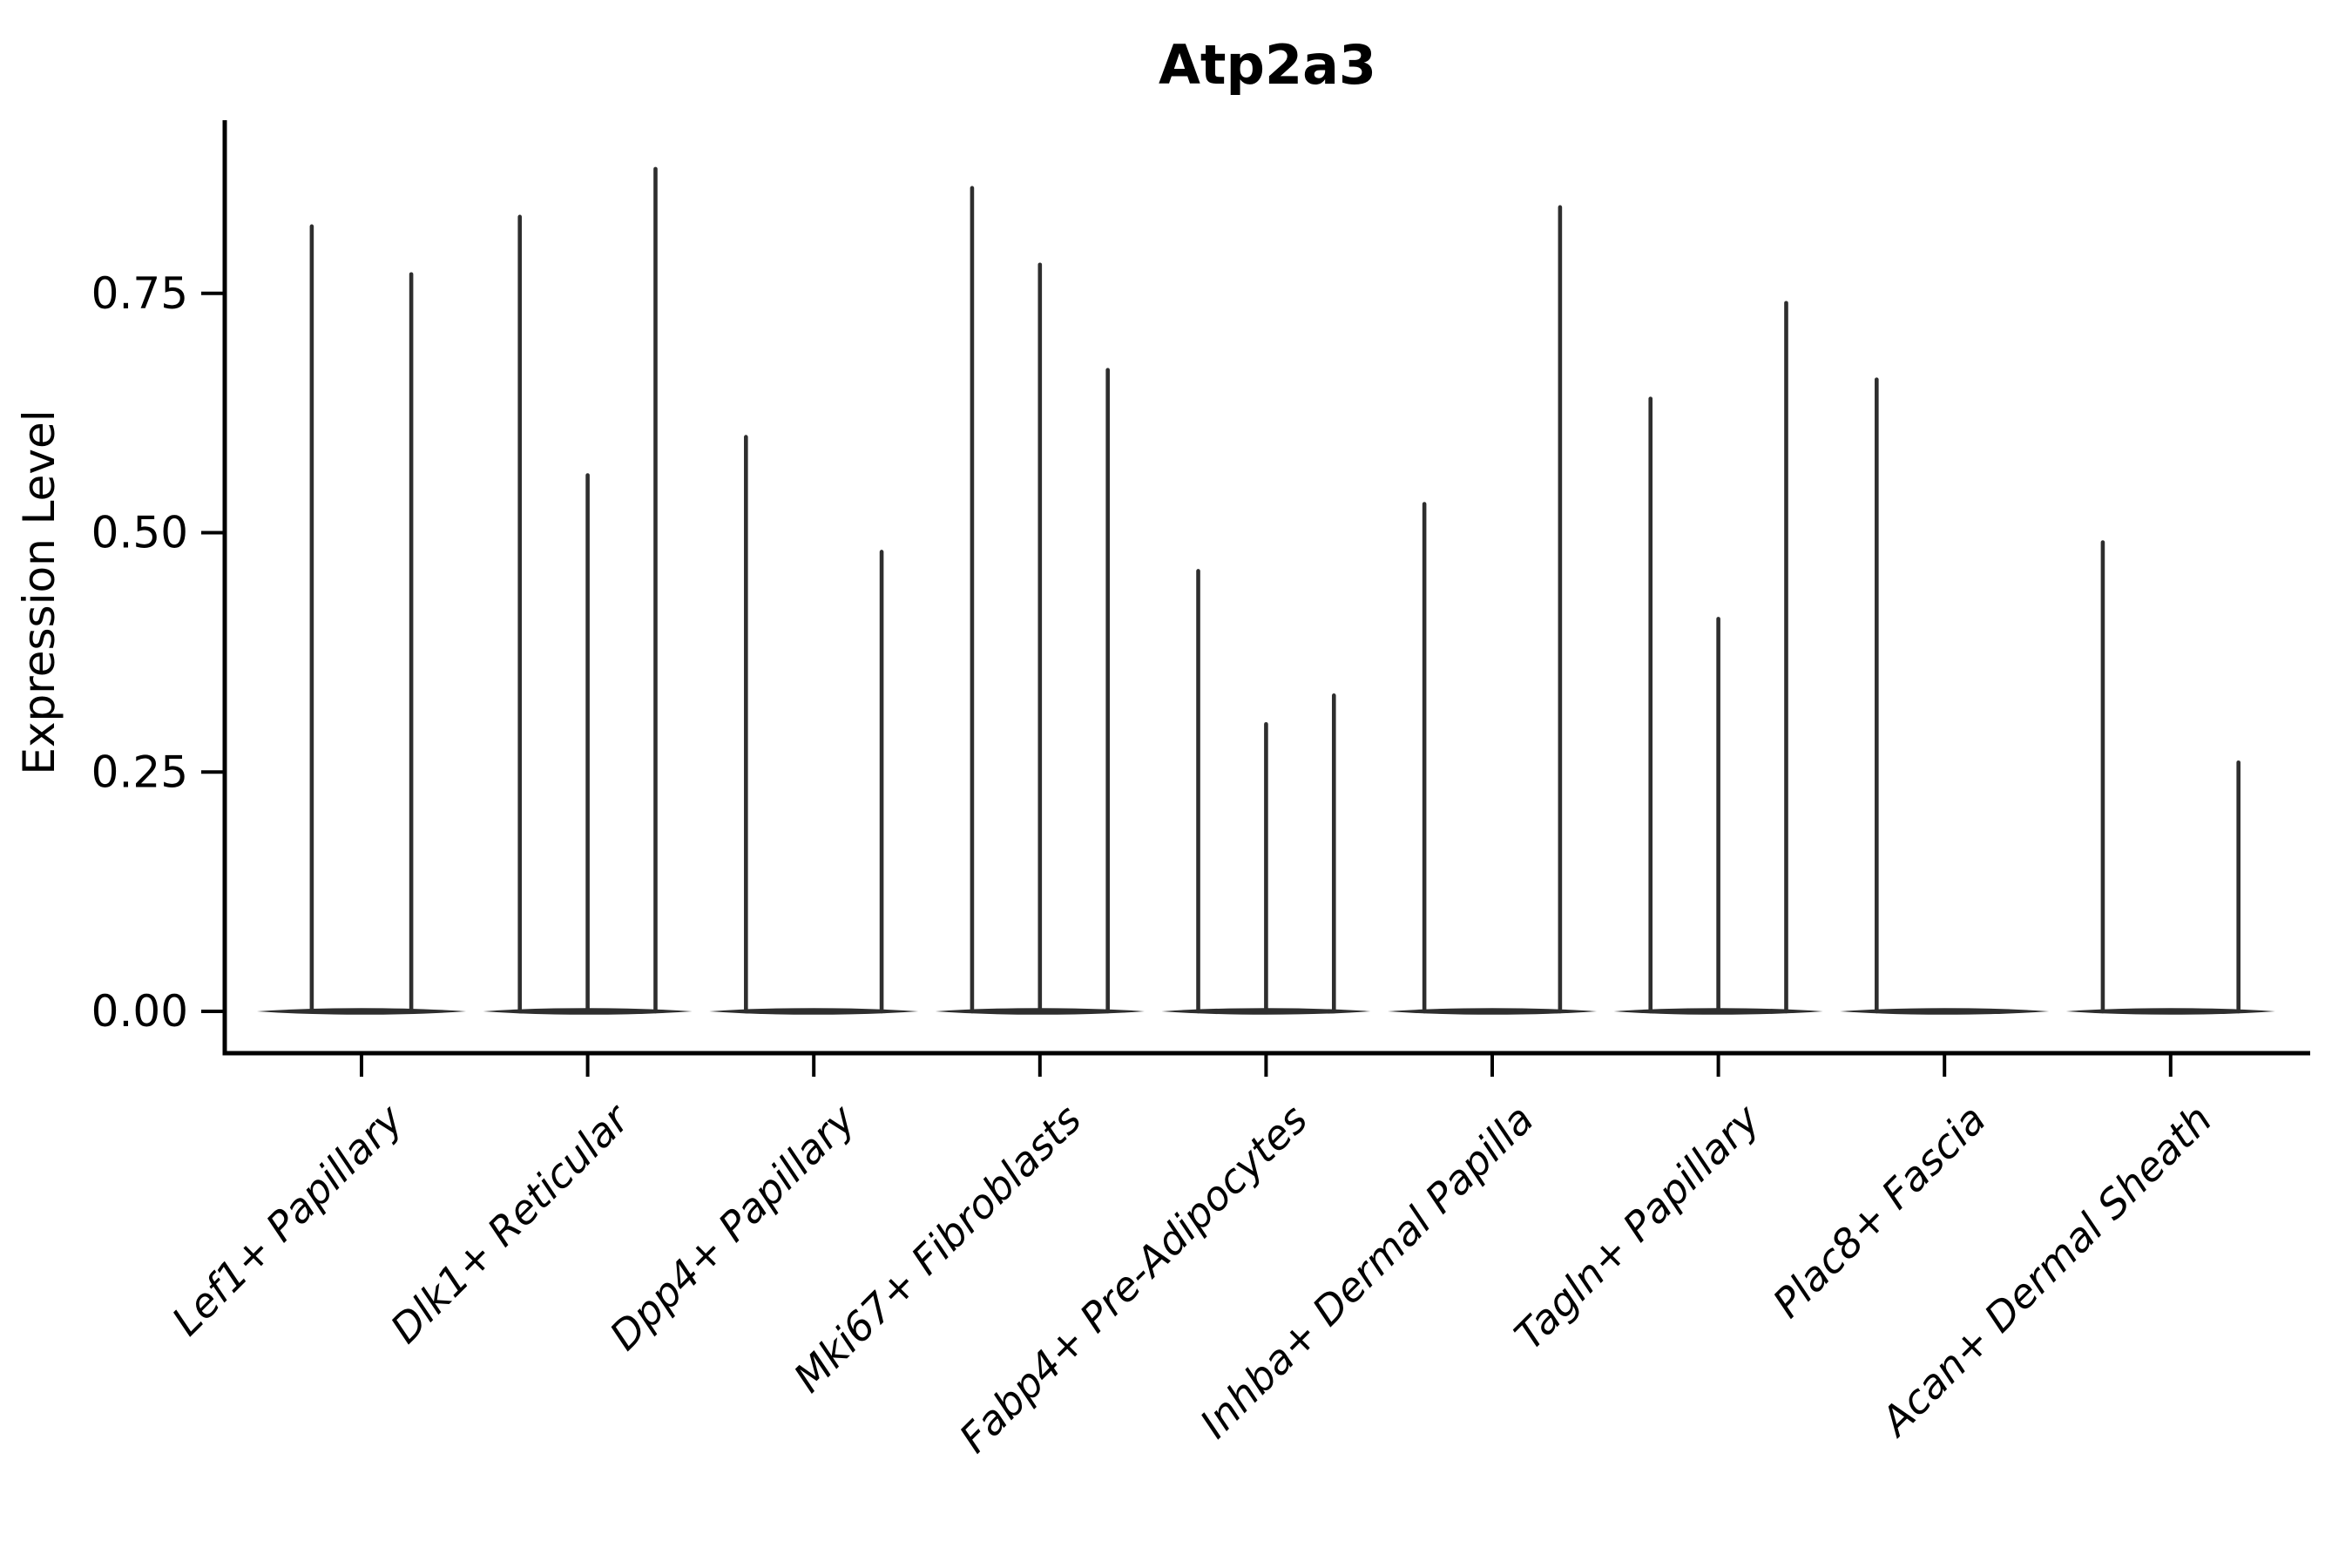 This screenshot has height=1568, width=2352. What do you see at coordinates (158, 652) in the screenshot?
I see `y-axis-ticks: 0.00 0.25 0.50 0.75` at bounding box center [158, 652].